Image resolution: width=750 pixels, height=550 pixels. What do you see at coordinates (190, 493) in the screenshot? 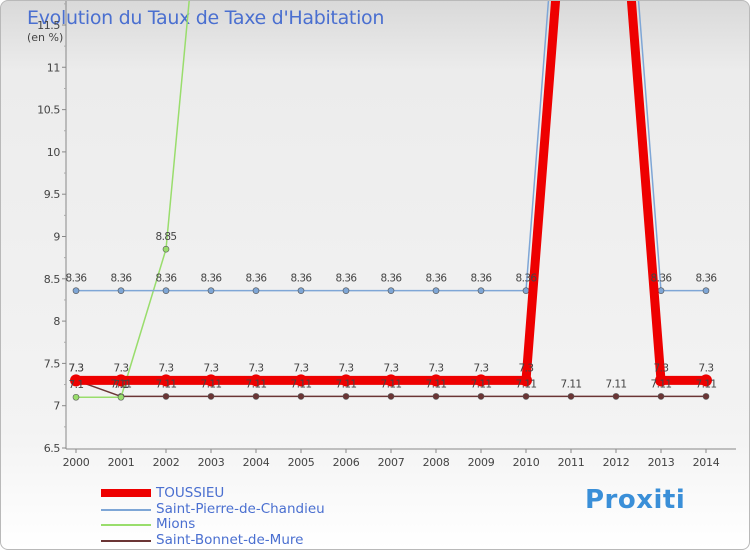
I see `legend-label-toussieu: TOUSSIEU` at bounding box center [190, 493].